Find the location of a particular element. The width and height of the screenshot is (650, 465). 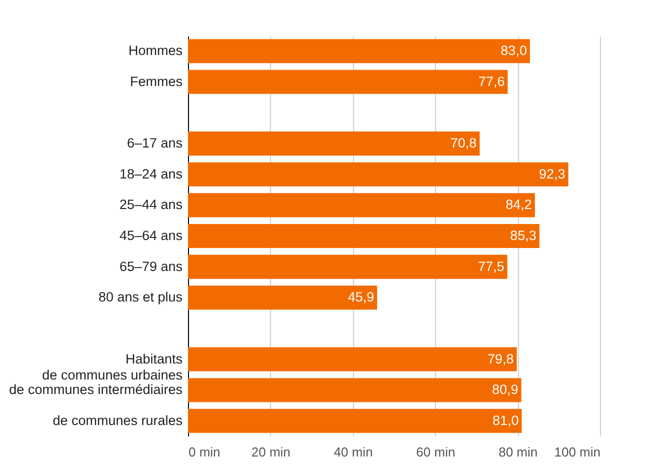

data-label: 80,9 is located at coordinates (505, 390).